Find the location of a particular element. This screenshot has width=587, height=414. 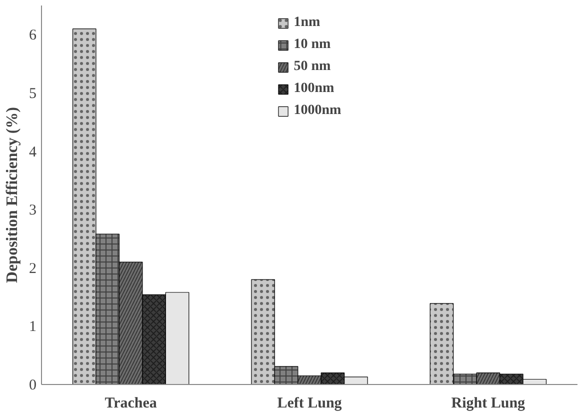

x-tick-label: Right Lung is located at coordinates (488, 404).